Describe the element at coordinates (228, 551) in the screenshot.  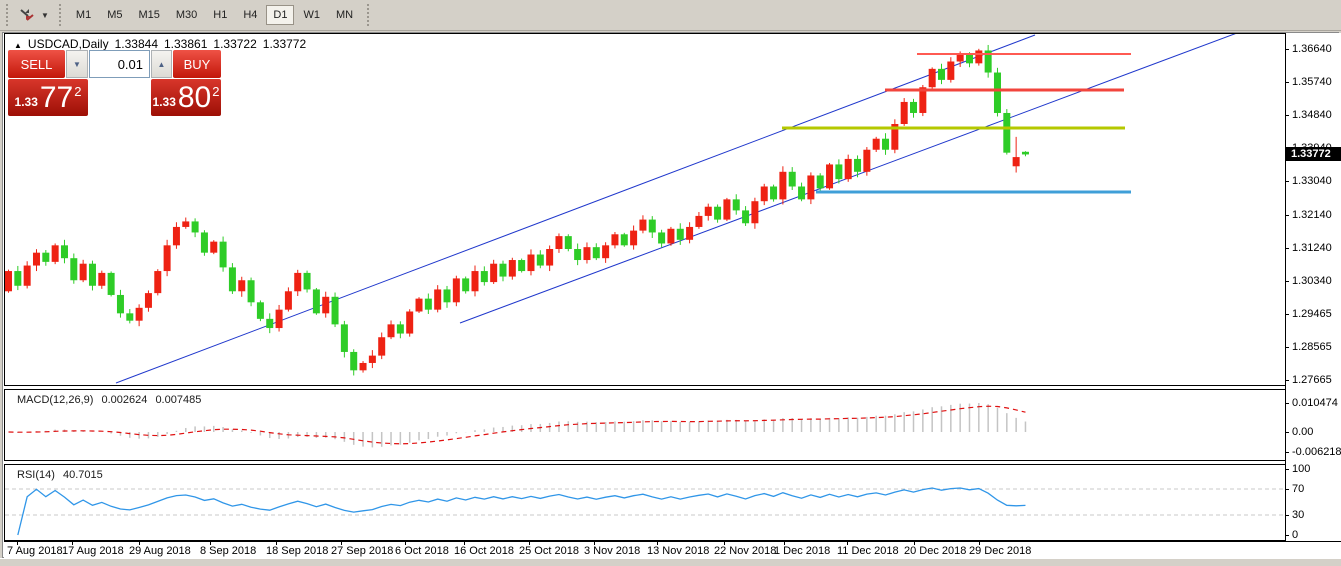
I see `date-axis-label: 8 Sep 2018` at that location.